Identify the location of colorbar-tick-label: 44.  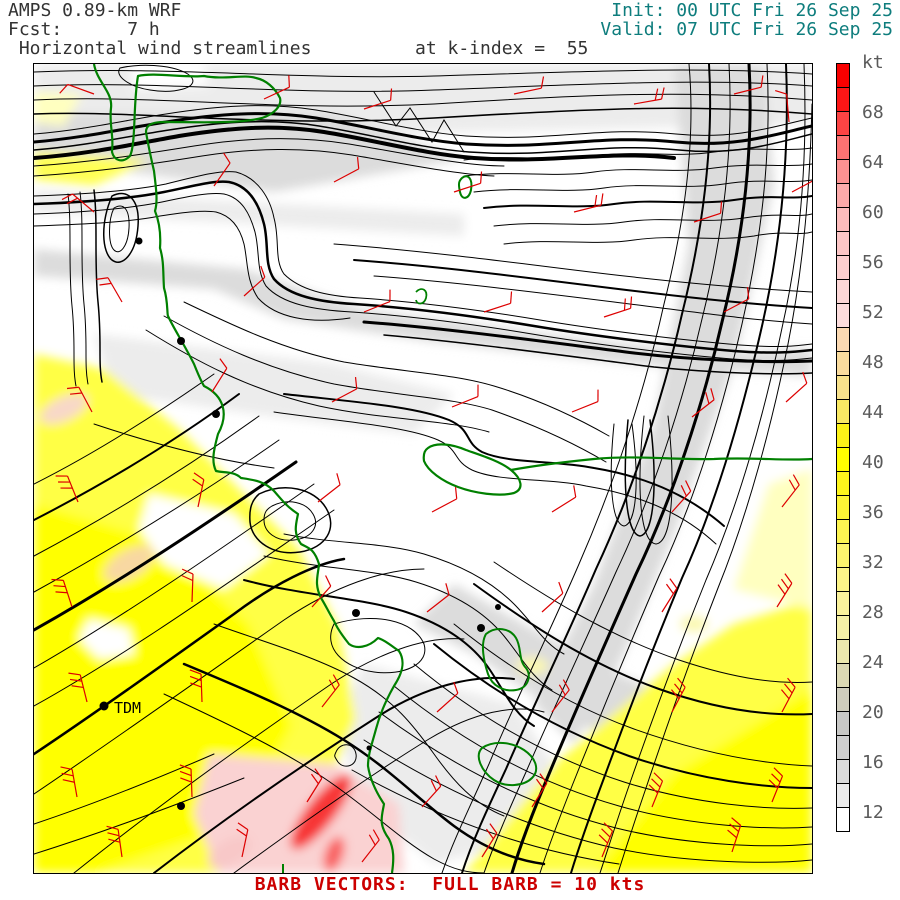
(873, 412).